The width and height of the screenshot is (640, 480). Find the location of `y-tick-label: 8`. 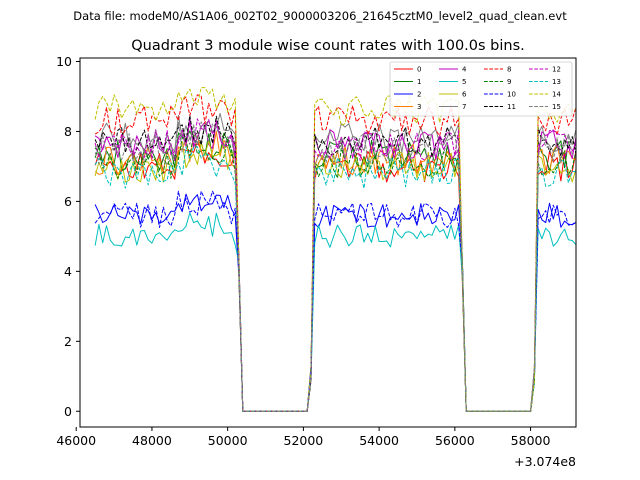

y-tick-label: 8 is located at coordinates (68, 131).